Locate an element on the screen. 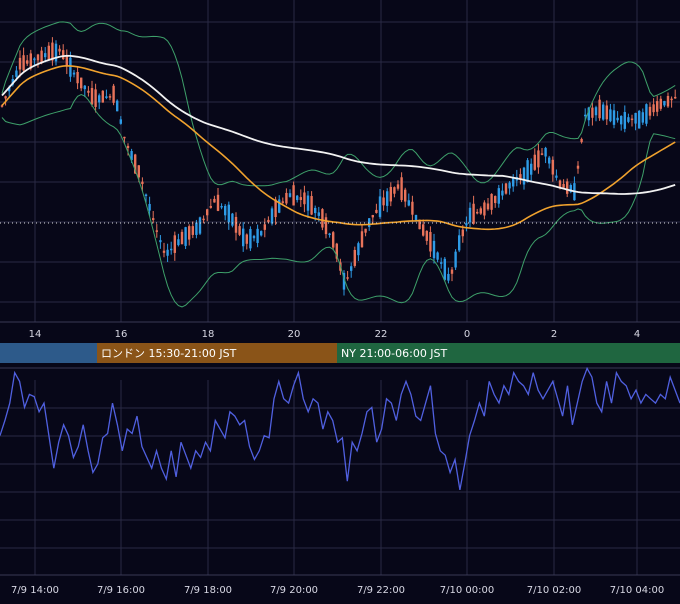  session-label: NY 21:00-06:00 JST is located at coordinates (394, 353).